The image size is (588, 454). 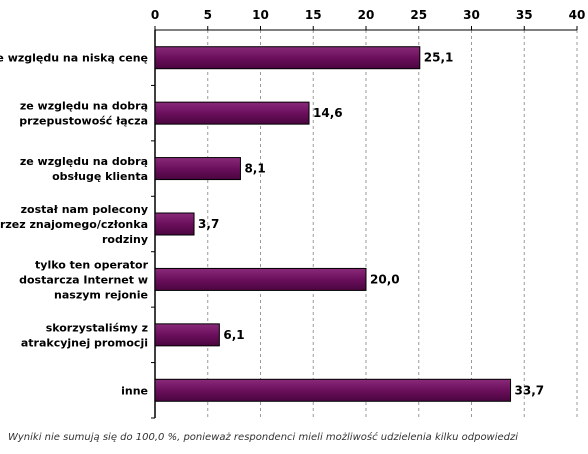 What do you see at coordinates (254, 169) in the screenshot?
I see `value-label: 8,1` at bounding box center [254, 169].